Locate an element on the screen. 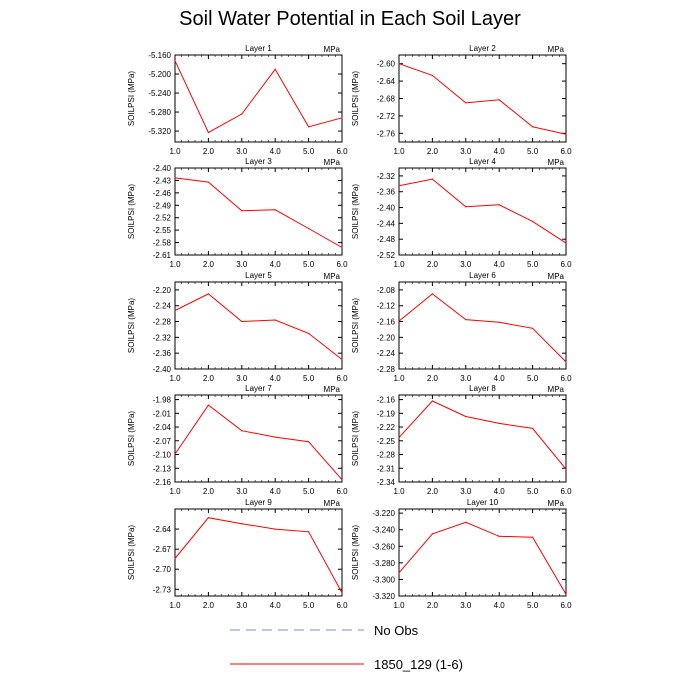 The width and height of the screenshot is (700, 700). panel-1-frame is located at coordinates (258, 98).